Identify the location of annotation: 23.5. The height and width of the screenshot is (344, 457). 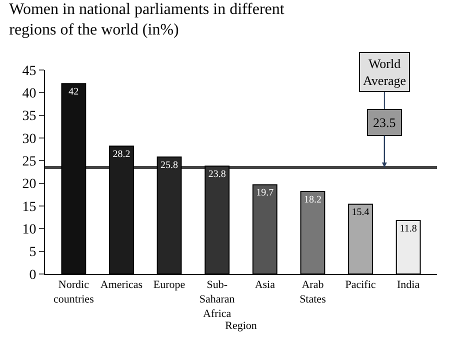
(384, 122).